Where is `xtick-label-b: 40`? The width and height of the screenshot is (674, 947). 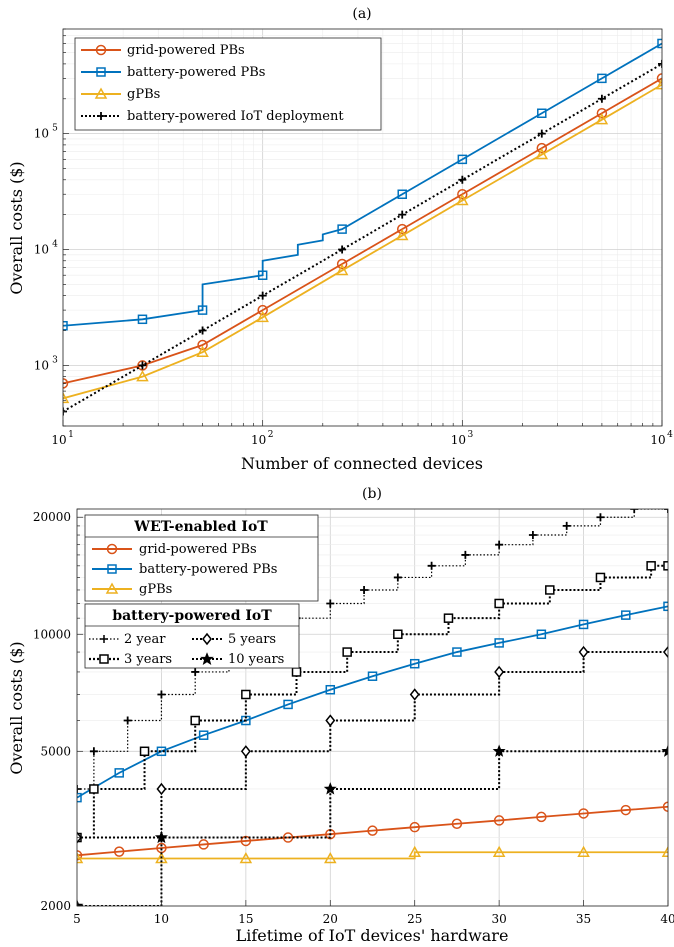
xtick-label-b: 40 is located at coordinates (667, 919).